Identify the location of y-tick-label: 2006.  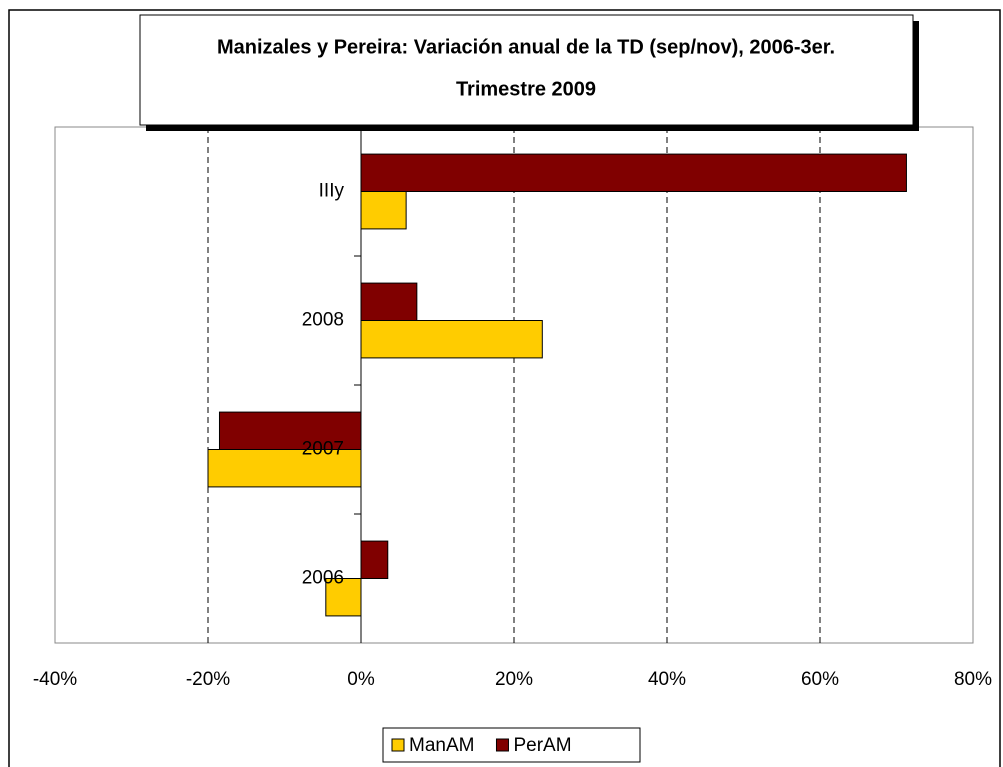
(323, 578).